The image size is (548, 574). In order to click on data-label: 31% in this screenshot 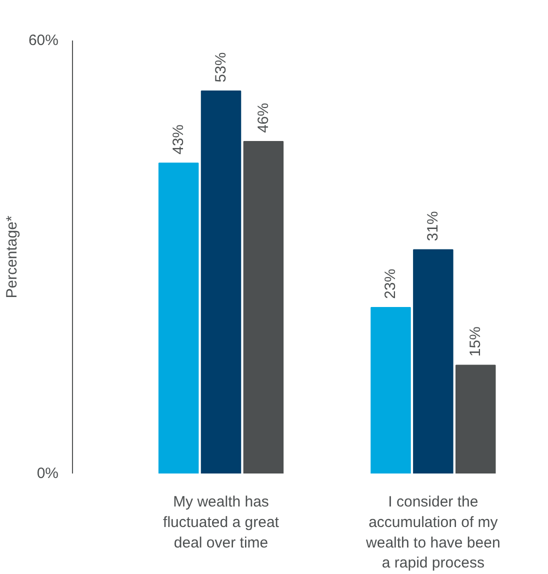, I will do `click(433, 226)`.